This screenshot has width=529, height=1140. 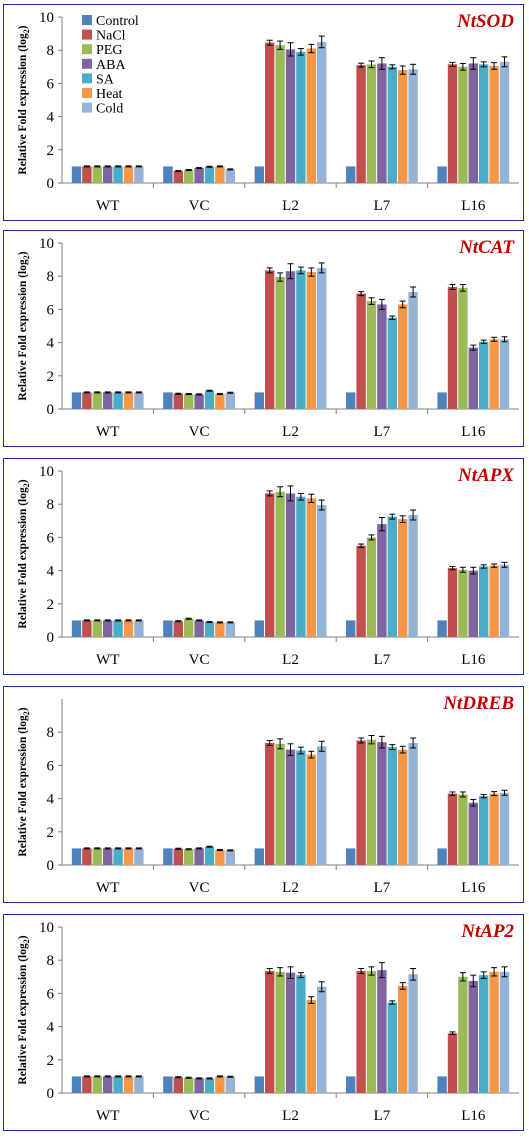 I want to click on legend-label: NaCl, so click(x=111, y=36).